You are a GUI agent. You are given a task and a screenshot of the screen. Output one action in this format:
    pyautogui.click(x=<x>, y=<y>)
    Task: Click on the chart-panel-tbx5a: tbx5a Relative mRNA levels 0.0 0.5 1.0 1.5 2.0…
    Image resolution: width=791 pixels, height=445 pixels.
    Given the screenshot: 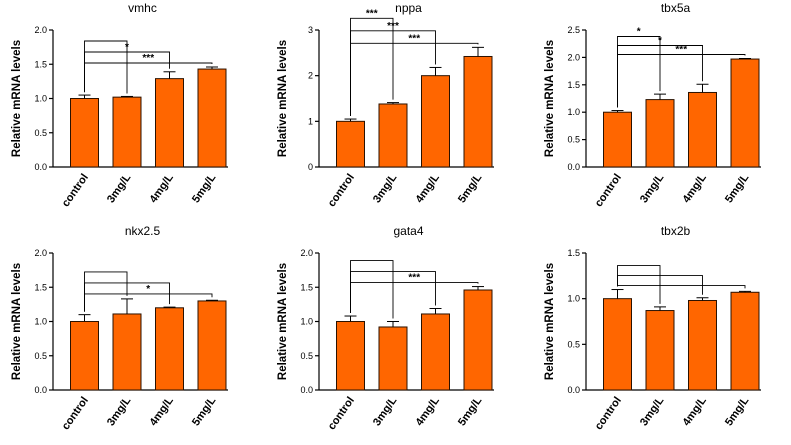 What is the action you would take?
    pyautogui.click(x=652, y=105)
    